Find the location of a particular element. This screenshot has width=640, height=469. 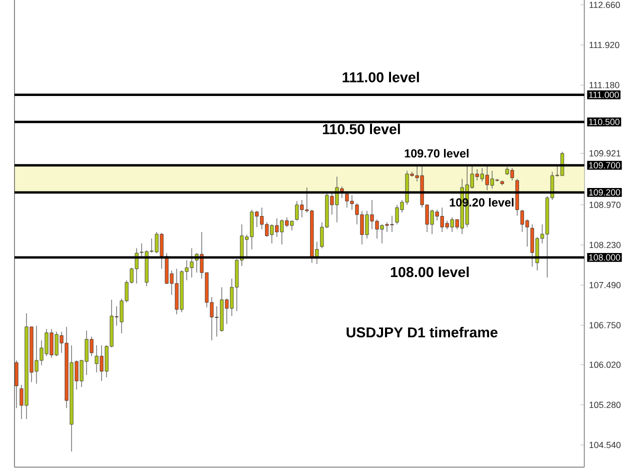

y-tick-label: 106.020 is located at coordinates (605, 365).